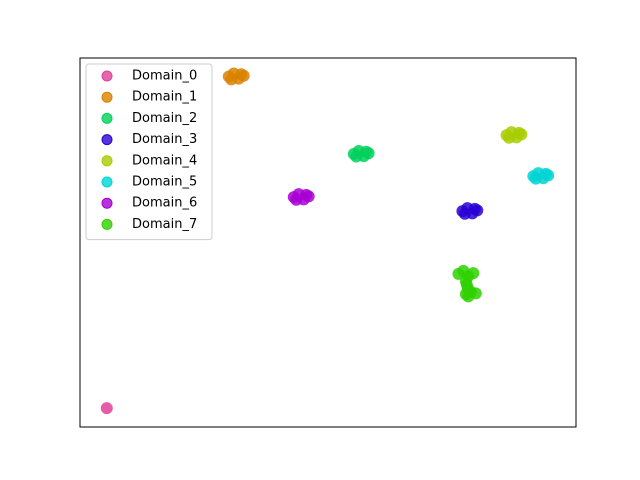 Image resolution: width=640 pixels, height=480 pixels. What do you see at coordinates (164, 139) in the screenshot?
I see `legend-label: Domain_3` at bounding box center [164, 139].